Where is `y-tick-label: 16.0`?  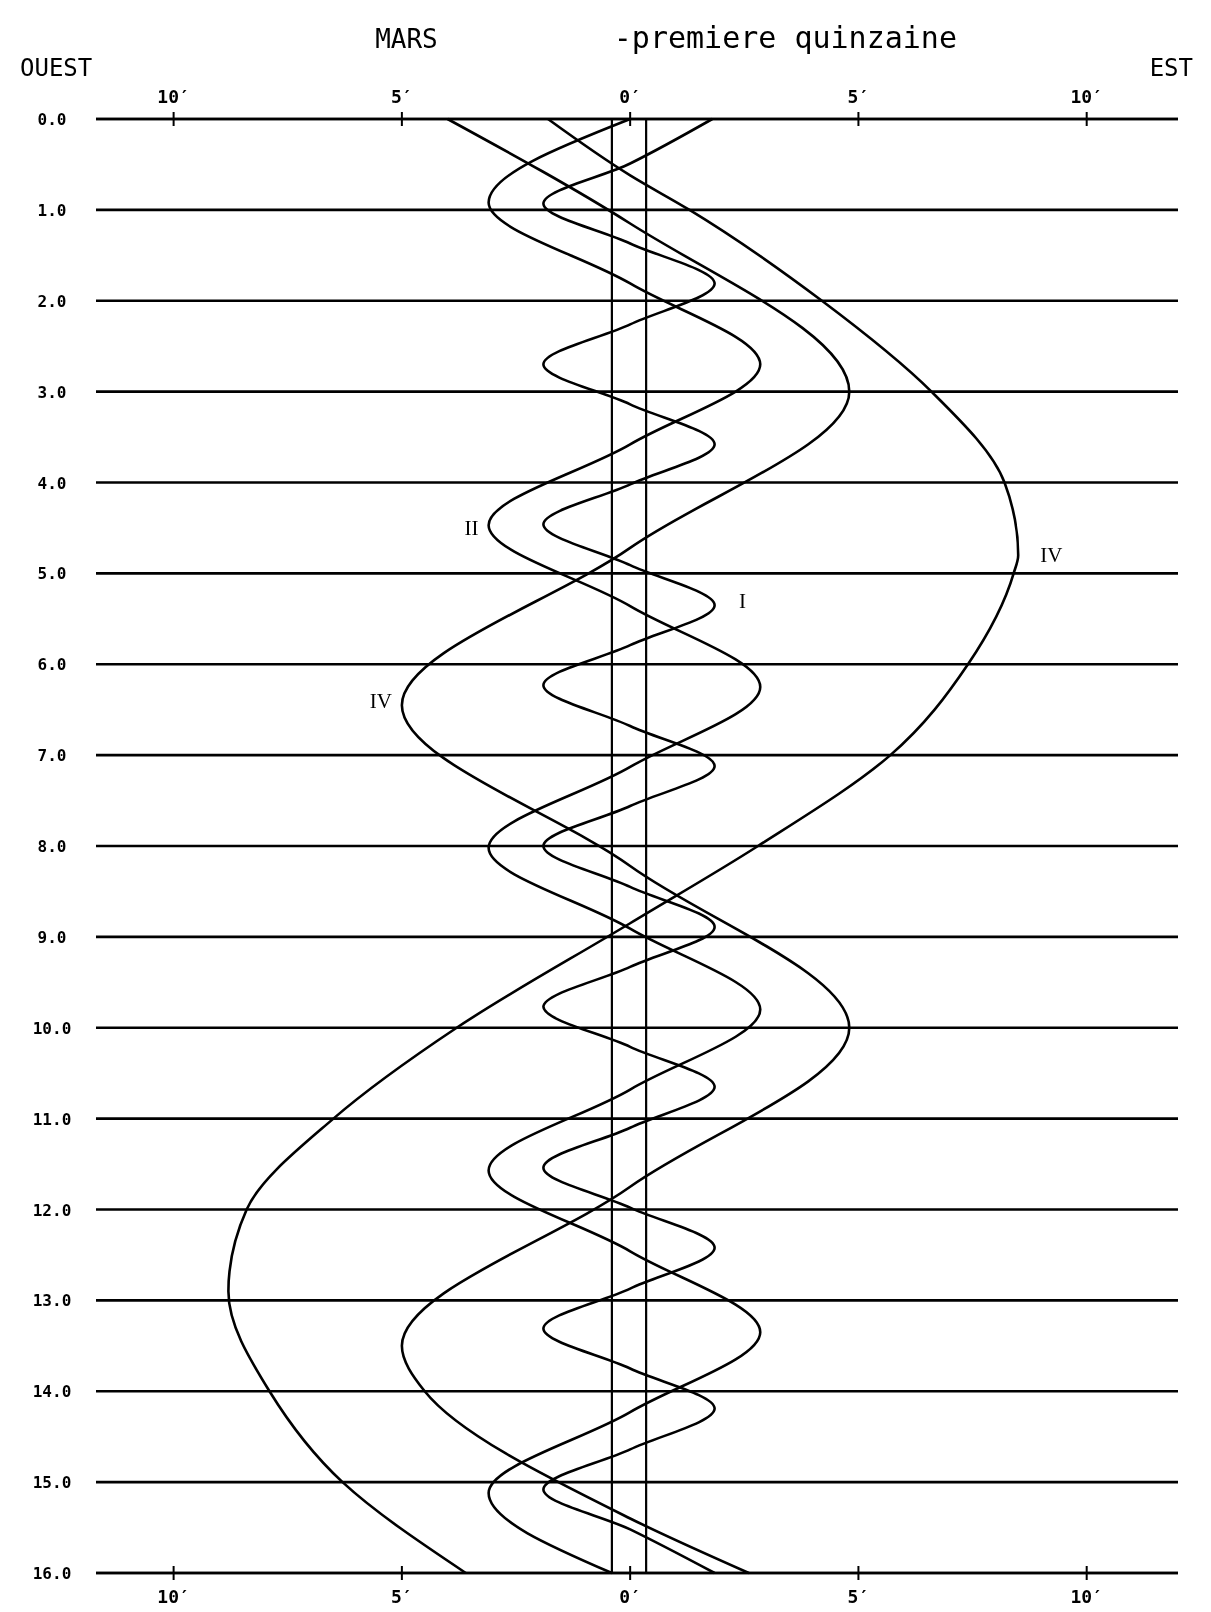
y-tick-label: 16.0 is located at coordinates (52, 1573).